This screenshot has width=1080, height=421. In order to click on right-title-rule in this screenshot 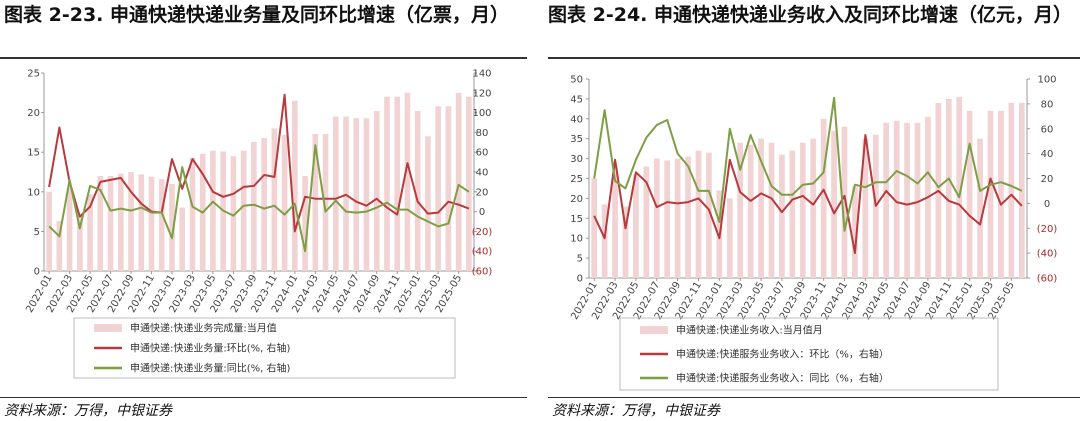, I will do `click(814, 58)`.